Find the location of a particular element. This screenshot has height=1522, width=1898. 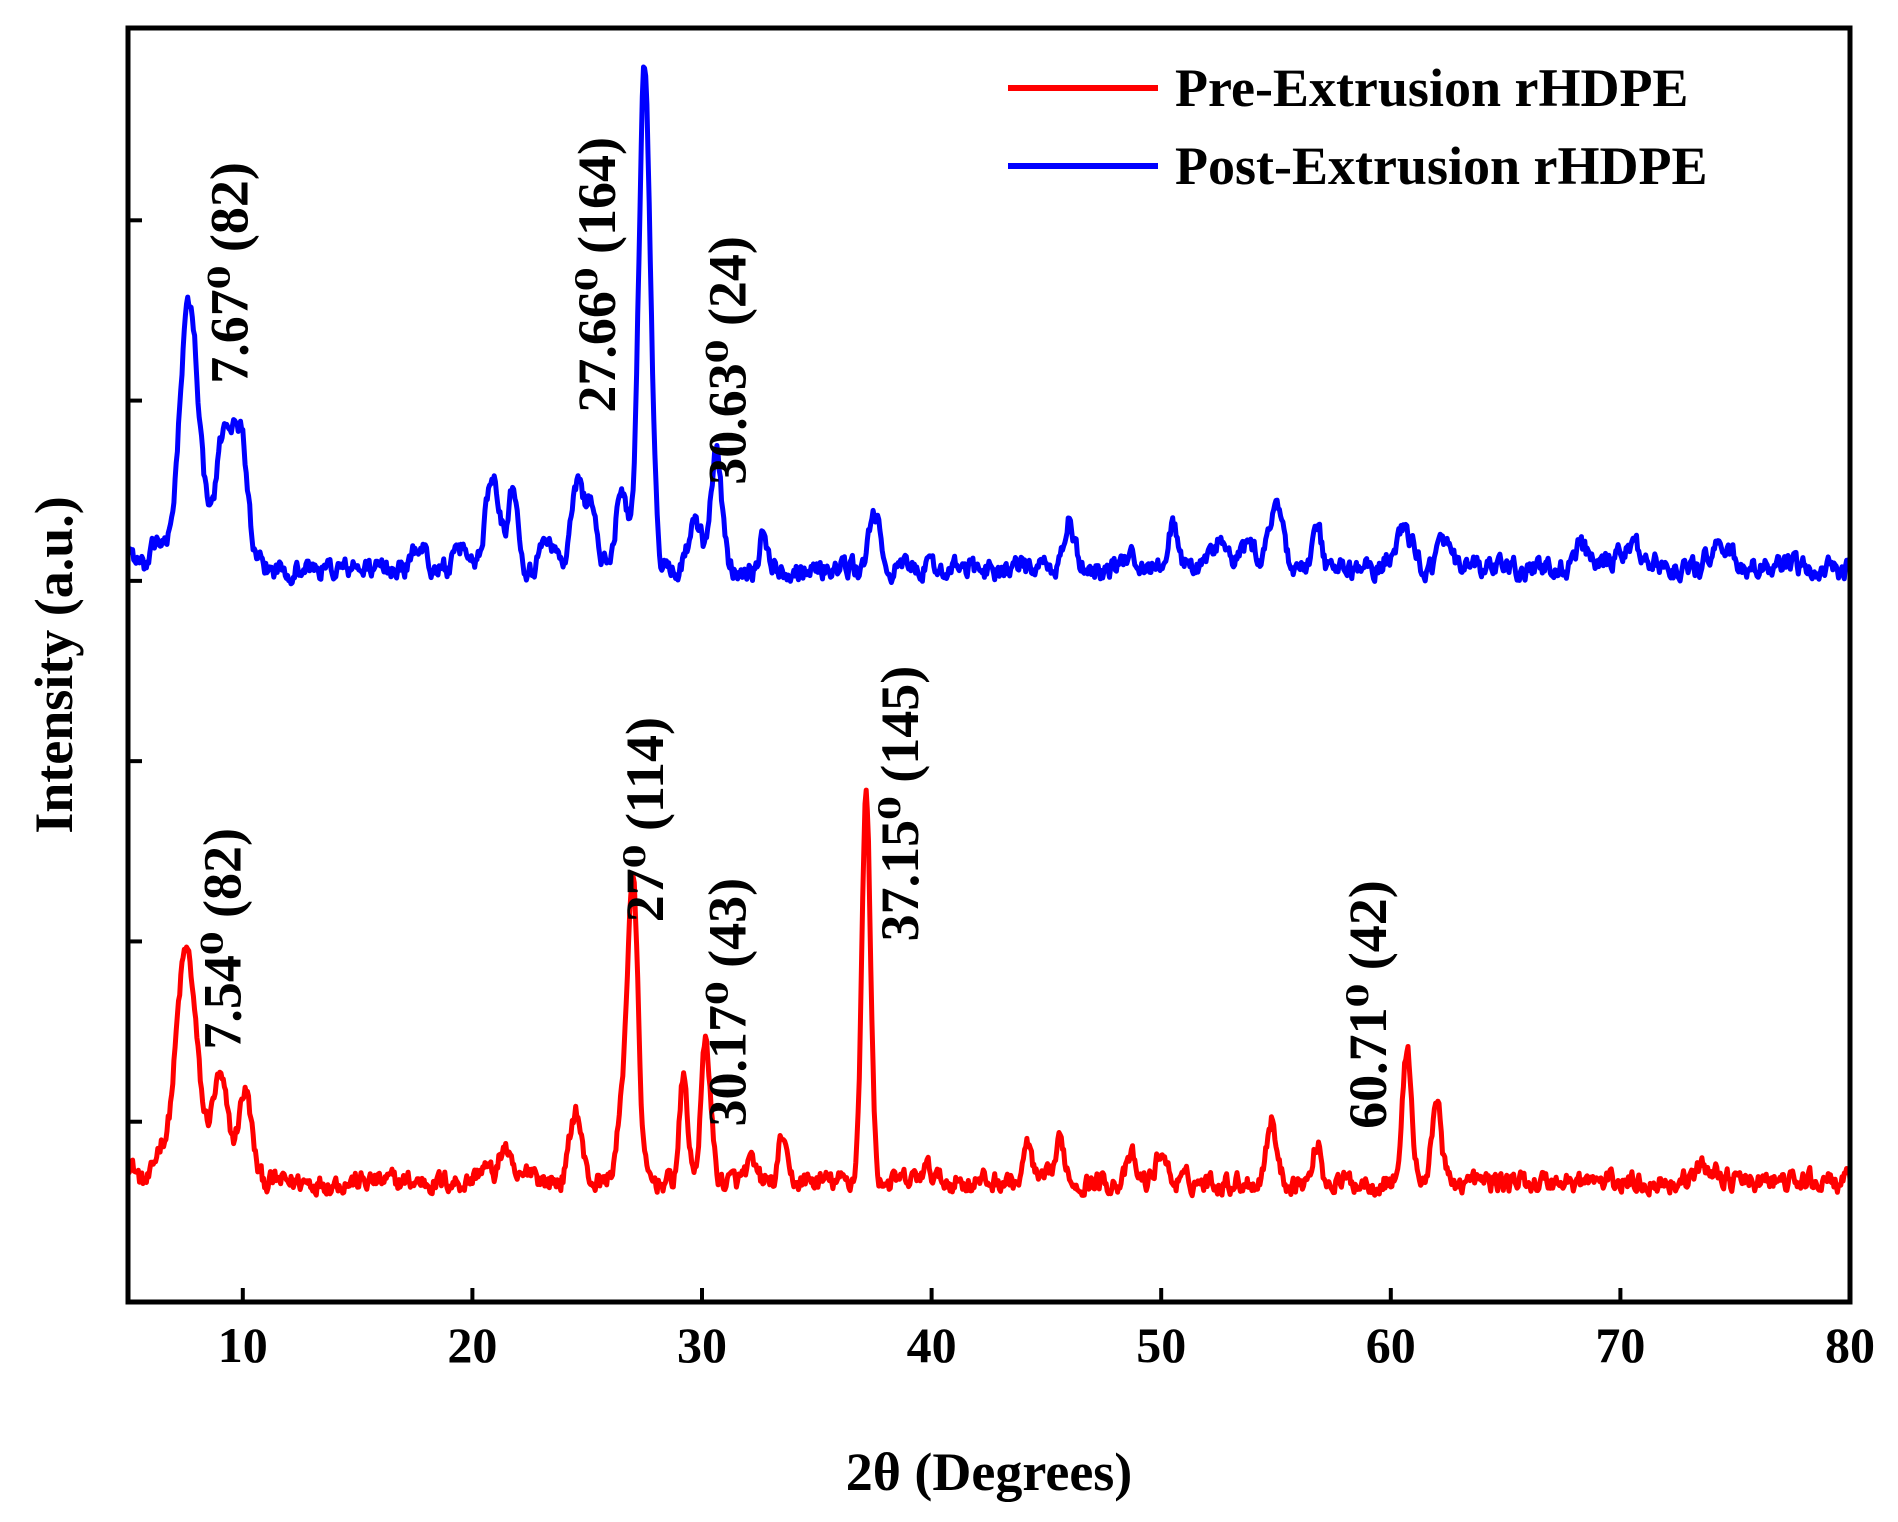

legend-label: Post-Extrusion rHDPE is located at coordinates (1441, 166).